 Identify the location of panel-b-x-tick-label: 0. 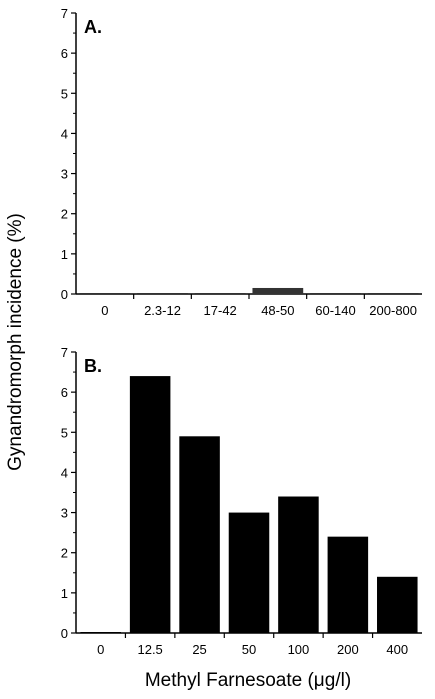
(100, 649).